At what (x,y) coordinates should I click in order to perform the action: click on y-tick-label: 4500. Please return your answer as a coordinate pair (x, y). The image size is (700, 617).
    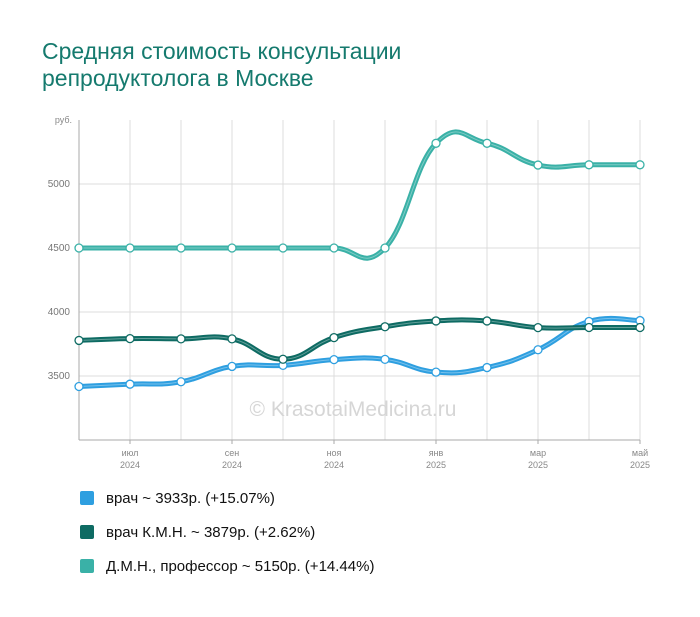
    Looking at the image, I should click on (59, 248).